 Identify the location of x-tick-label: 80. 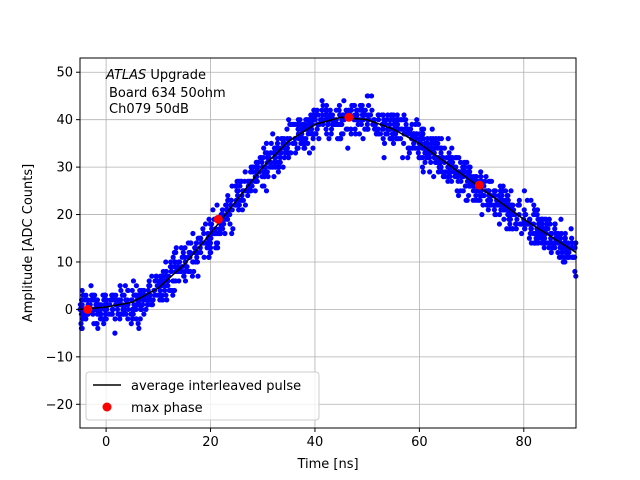
(524, 442).